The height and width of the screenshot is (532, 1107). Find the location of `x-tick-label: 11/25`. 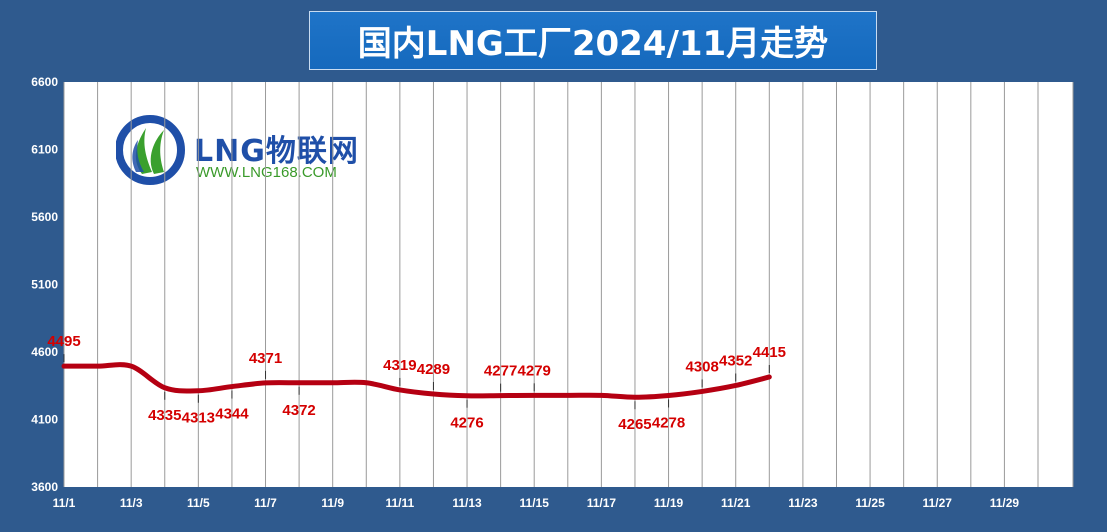

x-tick-label: 11/25 is located at coordinates (870, 503).